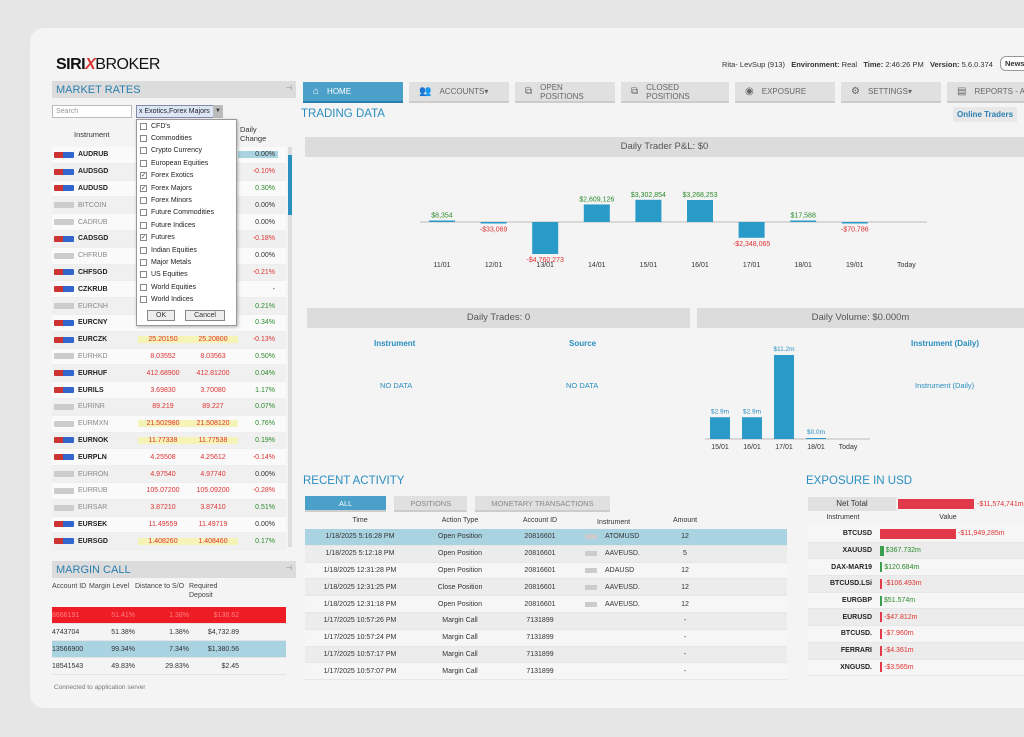 The height and width of the screenshot is (737, 1024). I want to click on dropdown-option: Major Metals, so click(186, 262).